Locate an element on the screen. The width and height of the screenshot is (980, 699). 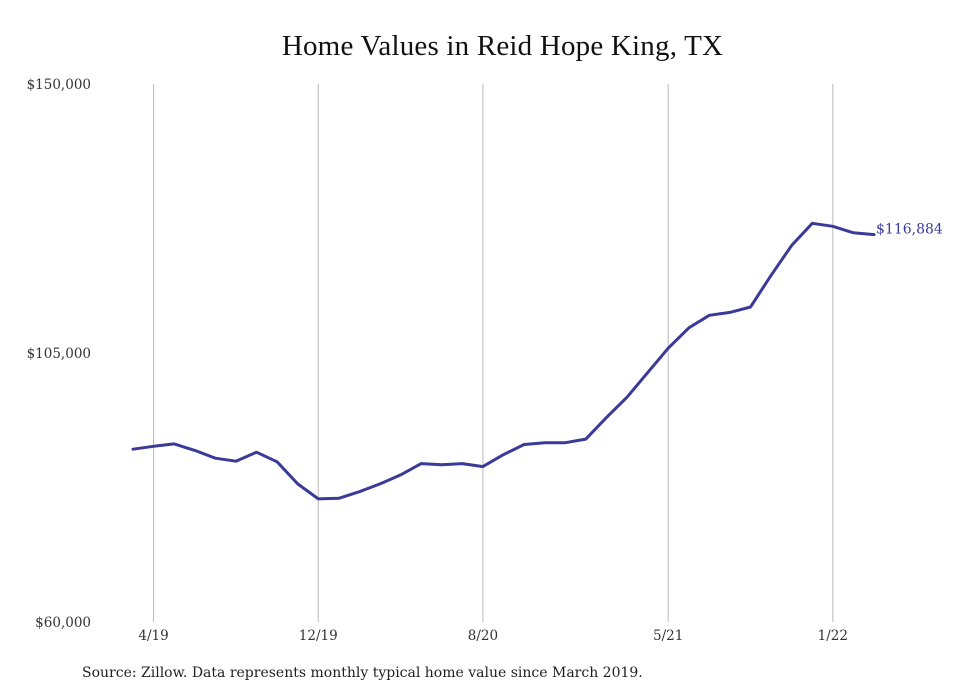
y-tick-label: $150,000 is located at coordinates (59, 85).